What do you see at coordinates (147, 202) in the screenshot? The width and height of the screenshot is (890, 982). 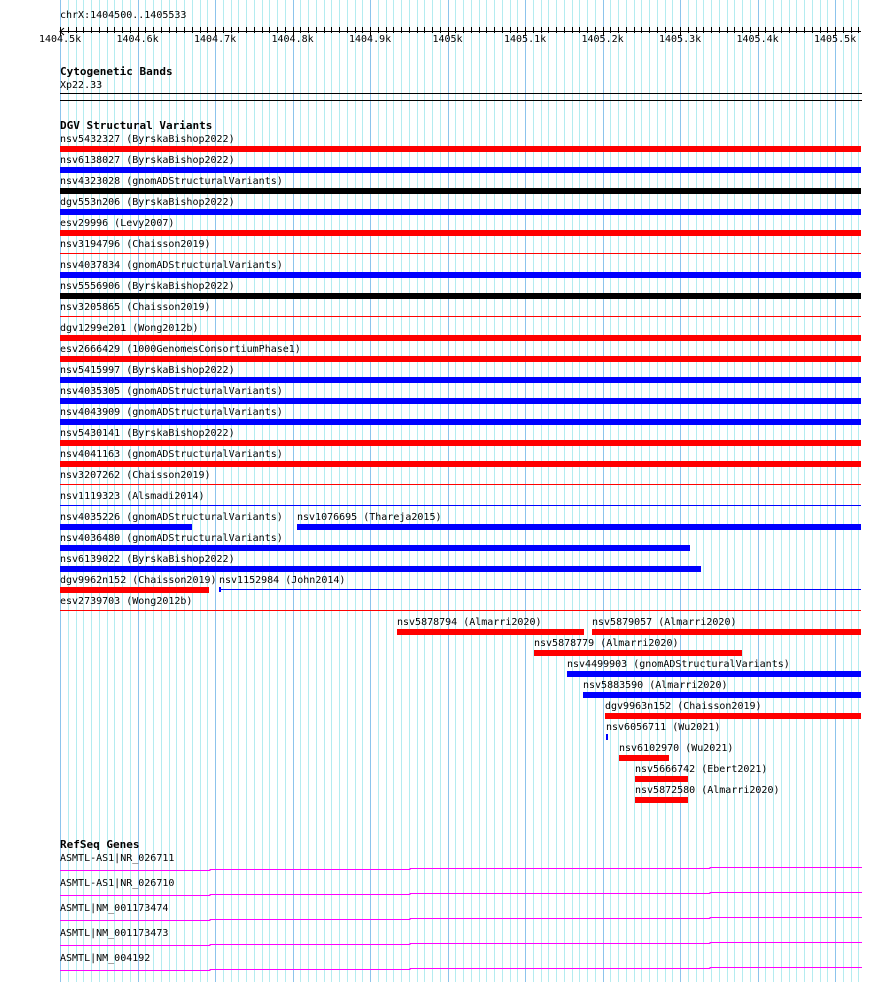 I see `variant-label: dgv553n206 (ByrskaBishop2022)` at bounding box center [147, 202].